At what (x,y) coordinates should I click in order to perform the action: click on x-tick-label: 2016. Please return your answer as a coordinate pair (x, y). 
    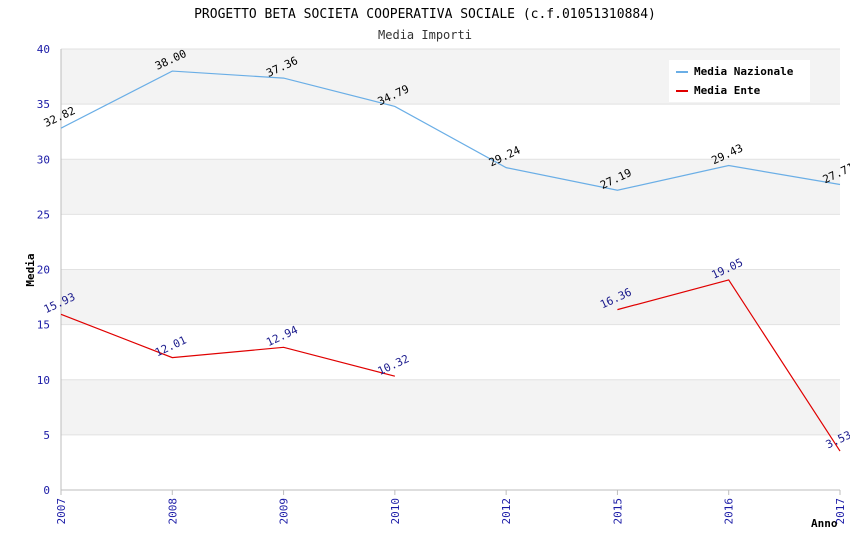
    Looking at the image, I should click on (729, 511).